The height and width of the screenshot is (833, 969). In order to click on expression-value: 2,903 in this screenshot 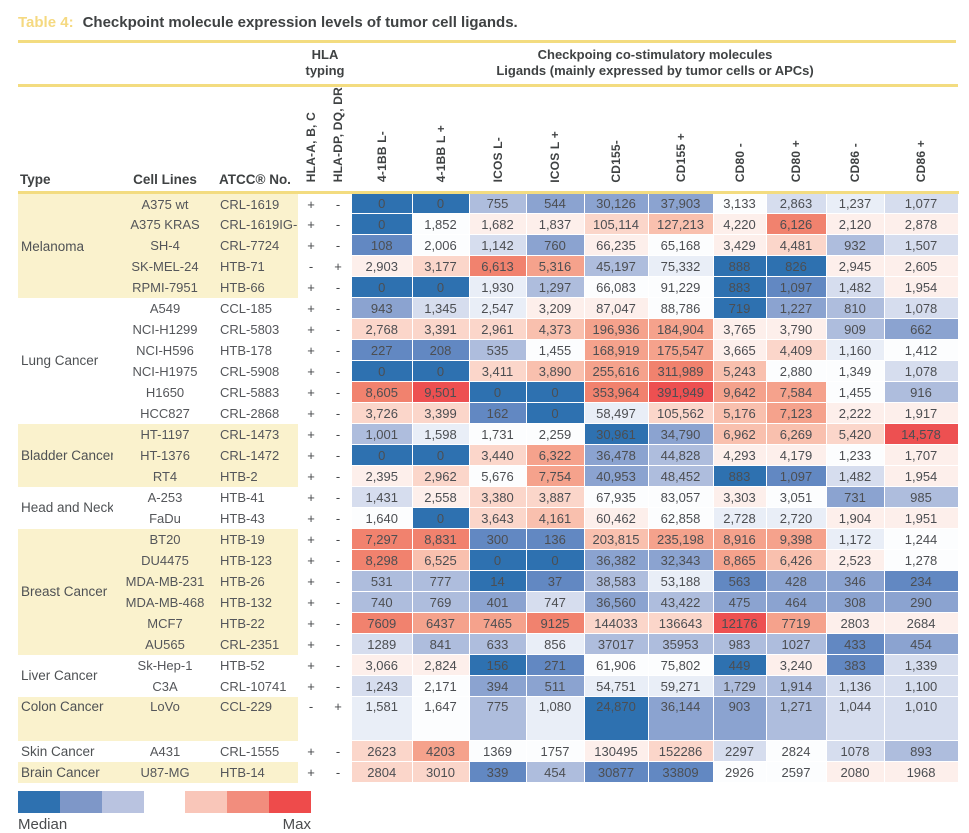, I will do `click(382, 266)`.